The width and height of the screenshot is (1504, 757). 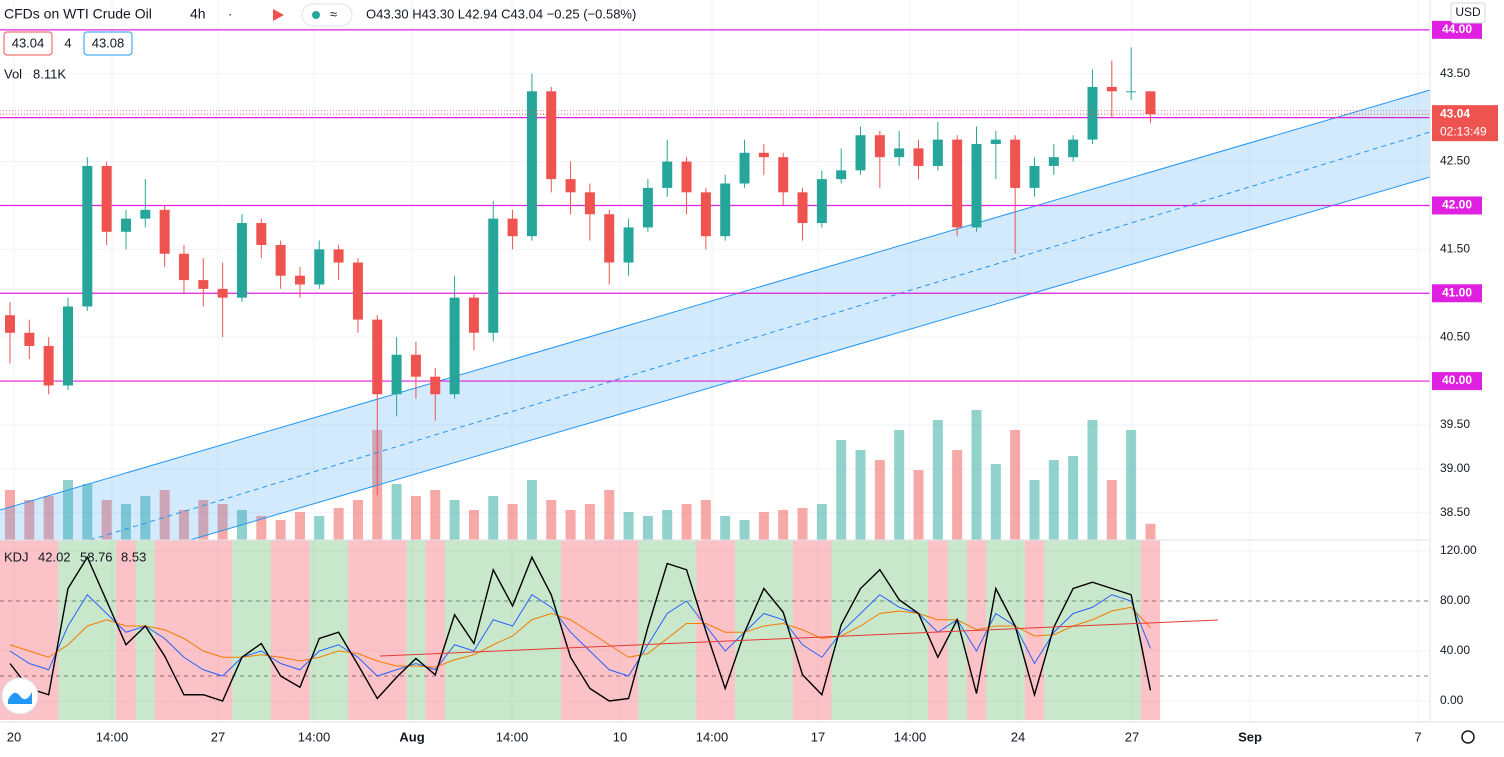 I want to click on level-label: 41.00, so click(x=1457, y=292).